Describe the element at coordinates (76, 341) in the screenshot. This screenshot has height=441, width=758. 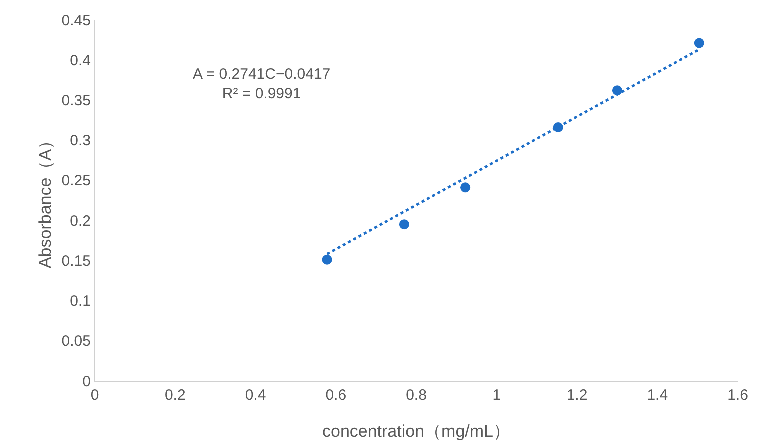
I see `y-tick-label: 0.05` at that location.